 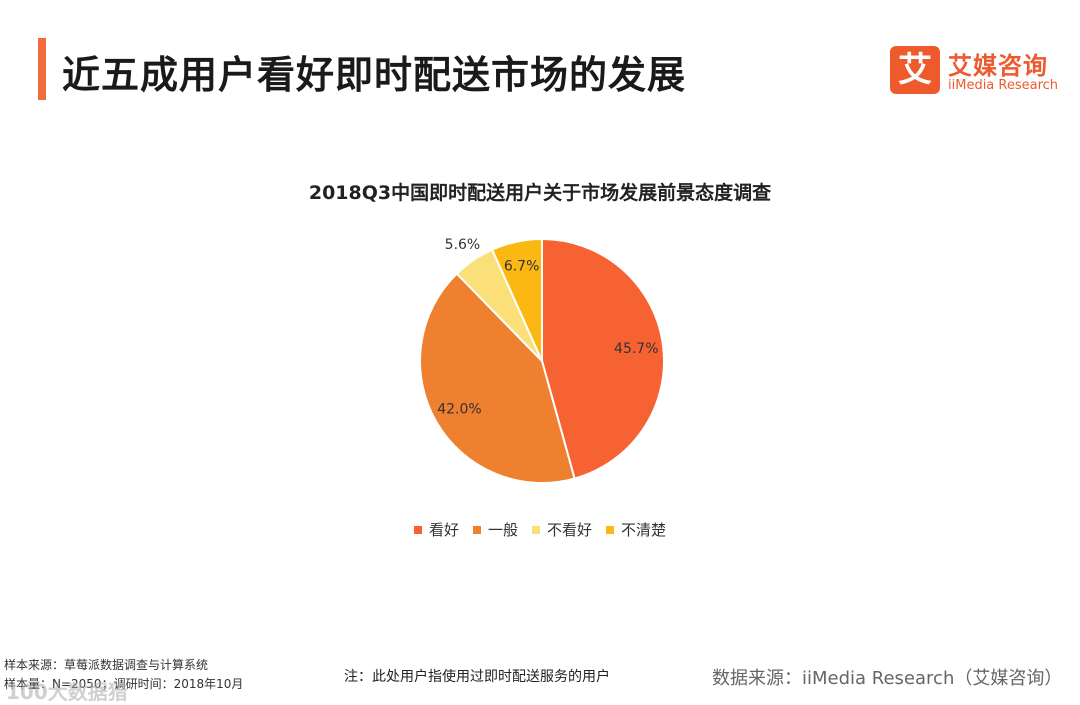 I want to click on slice-value-label: 6.7%, so click(x=522, y=267).